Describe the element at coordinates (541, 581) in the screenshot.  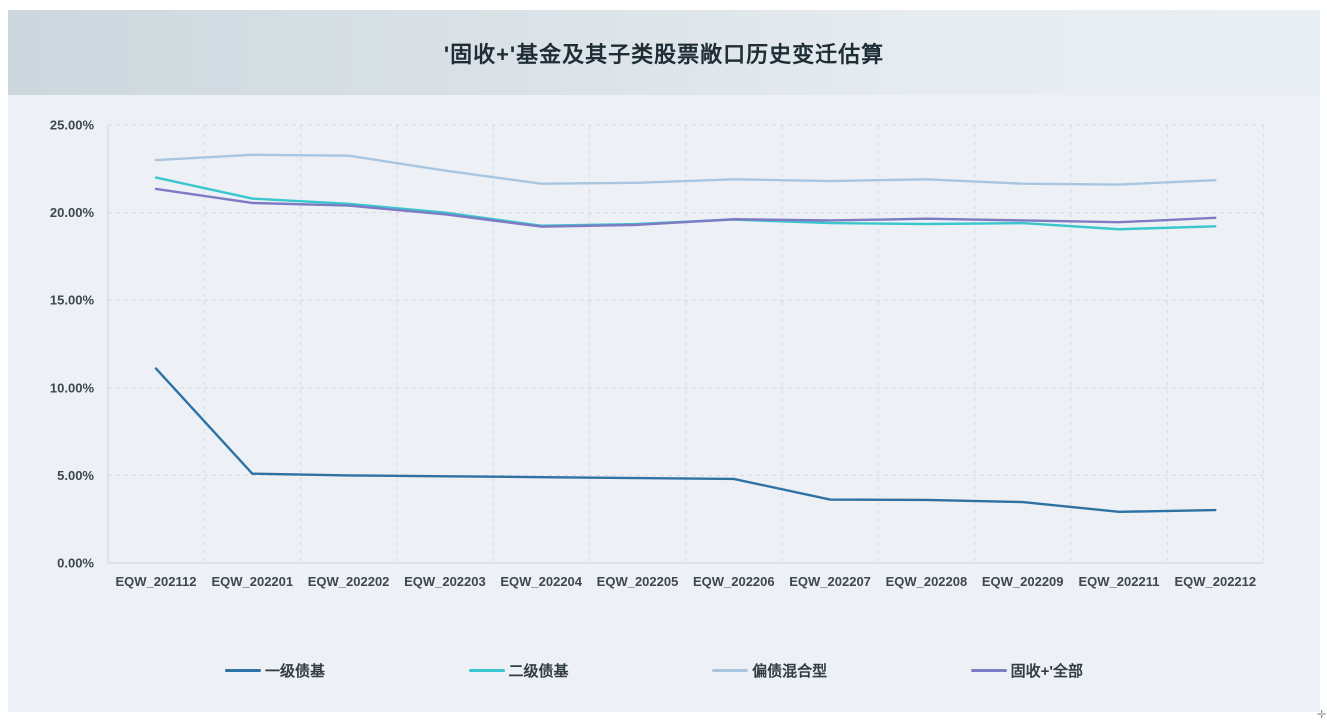
I see `x-axis-tick-label: EQW_202204` at that location.